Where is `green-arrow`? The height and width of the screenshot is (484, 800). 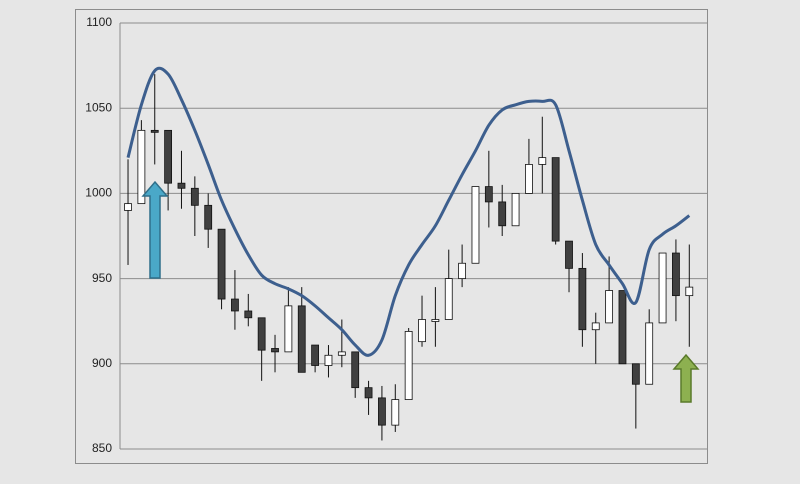 green-arrow is located at coordinates (686, 378).